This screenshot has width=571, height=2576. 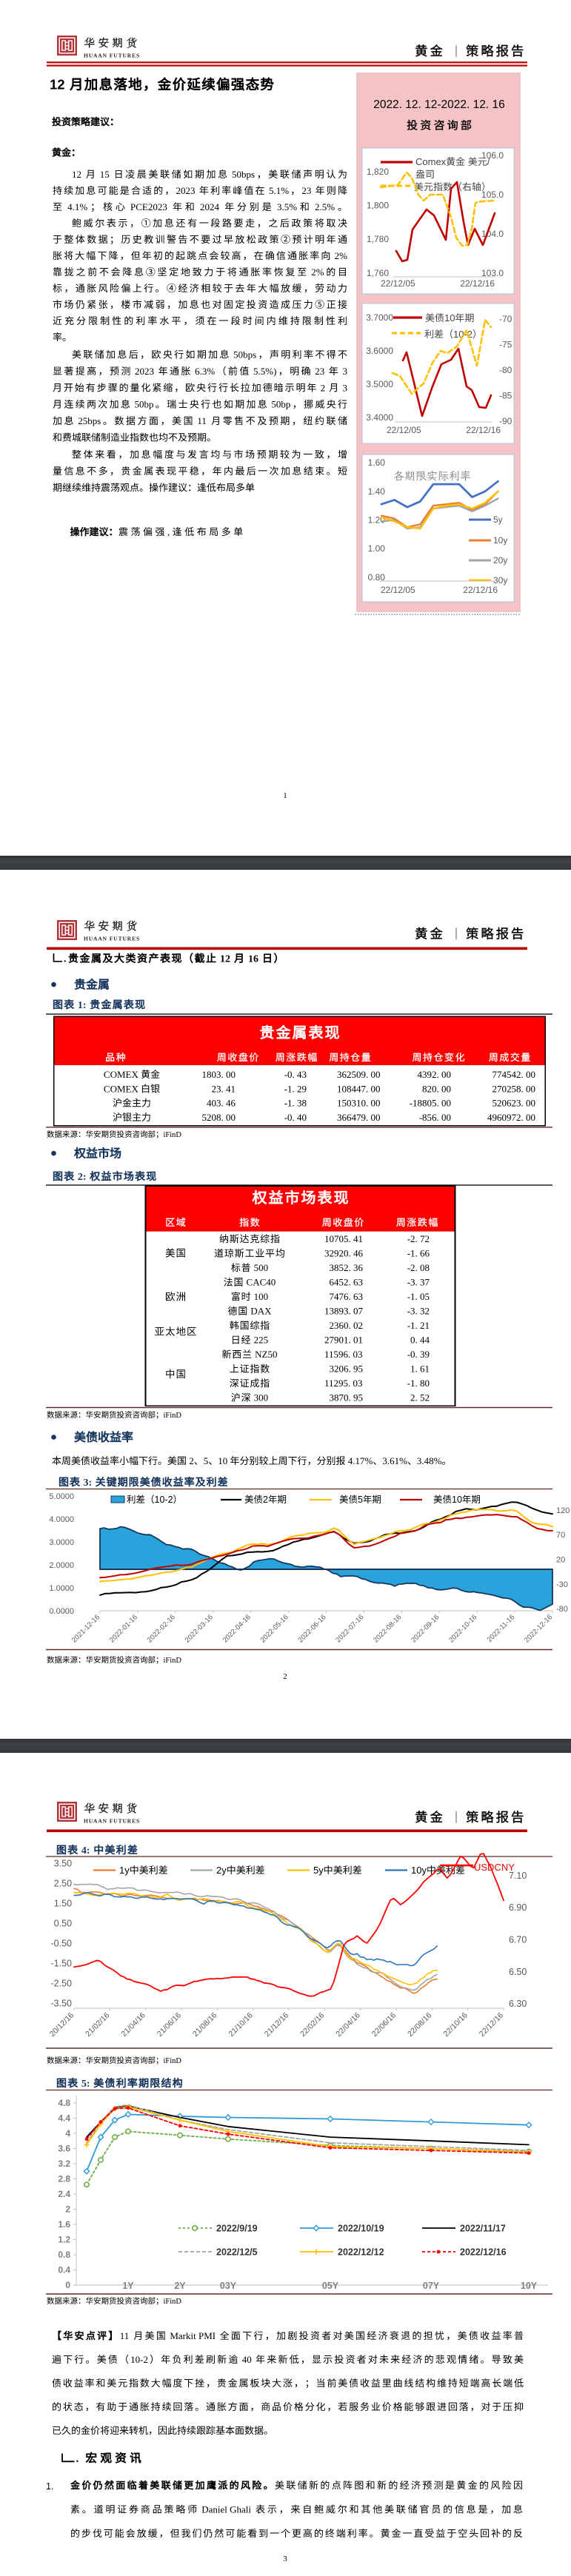 What do you see at coordinates (253, 959) in the screenshot?
I see `svg-text: 16` at bounding box center [253, 959].